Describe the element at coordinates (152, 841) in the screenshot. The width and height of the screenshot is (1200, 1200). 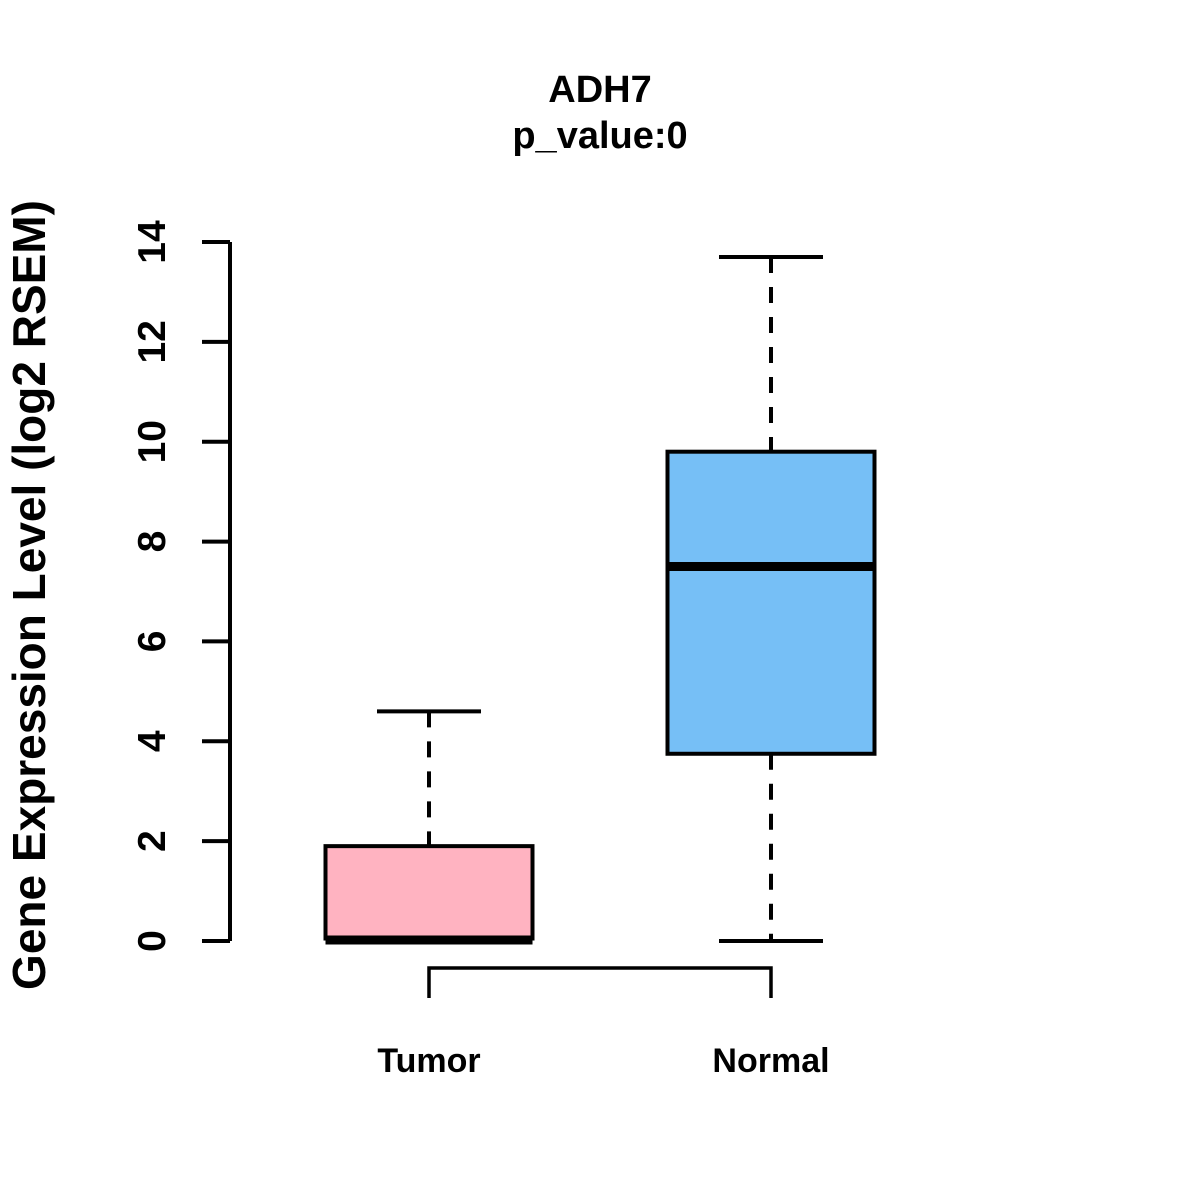
I see `y-tick-label: 2` at that location.